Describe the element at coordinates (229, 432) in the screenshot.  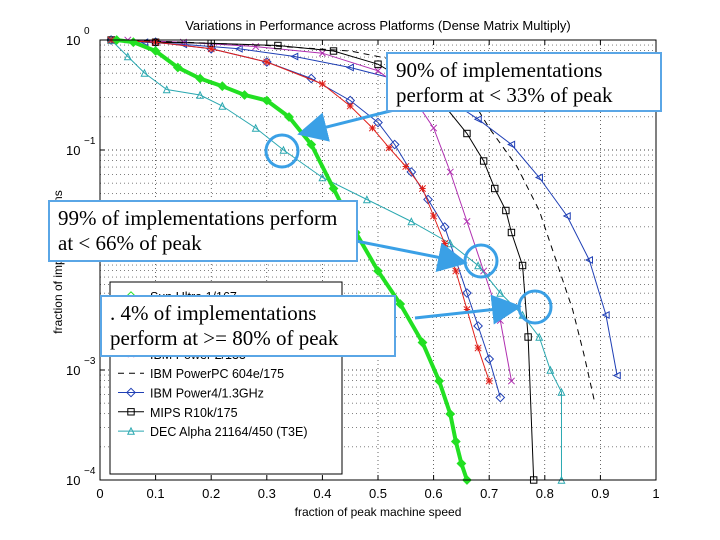
I see `legend-label: DEC Alpha 21164/450 (T3E)` at that location.